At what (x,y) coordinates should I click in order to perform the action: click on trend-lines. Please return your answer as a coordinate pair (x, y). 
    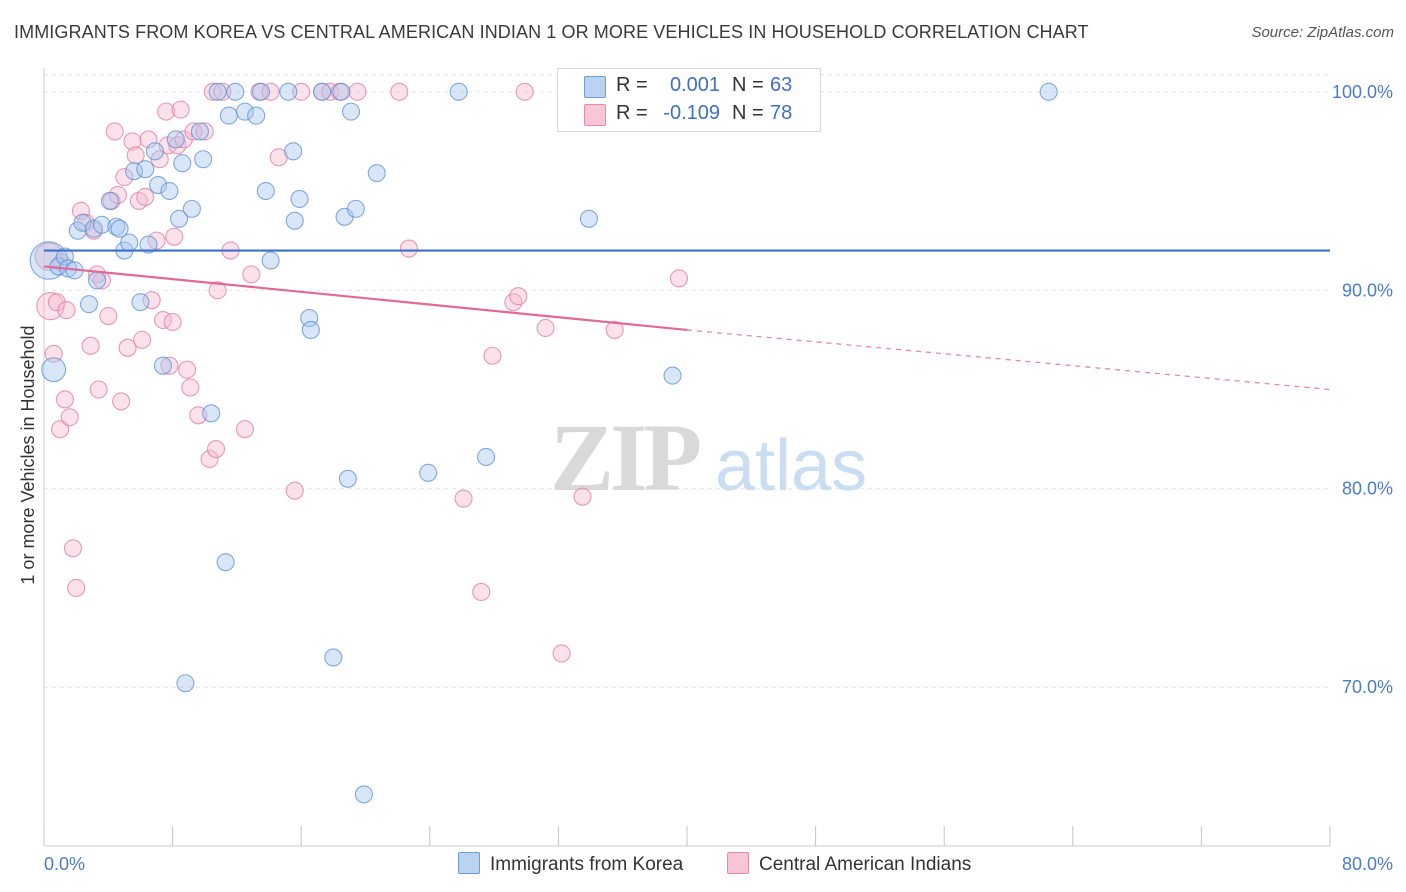
    Looking at the image, I should click on (687, 320).